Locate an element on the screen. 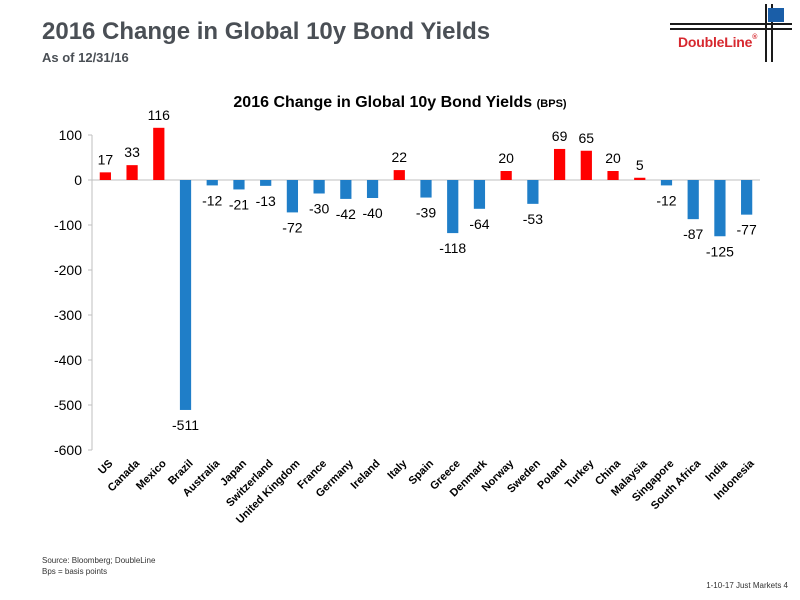 Image resolution: width=800 pixels, height=600 pixels. bar-australia is located at coordinates (212, 183).